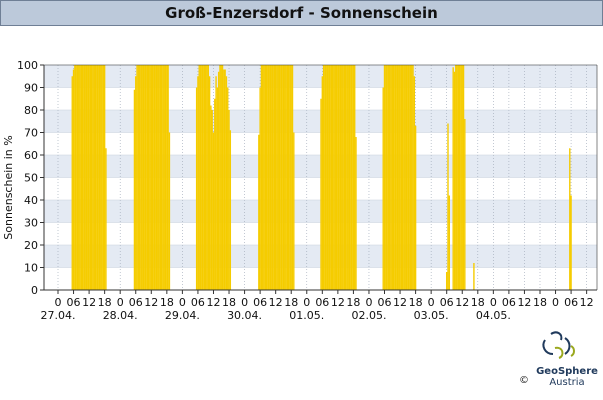  I want to click on copyright-mark: ©, so click(524, 380).